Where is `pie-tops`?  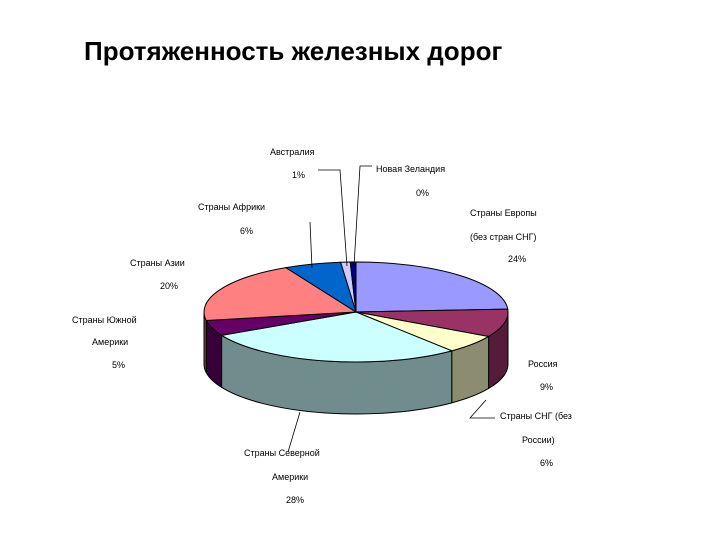
pie-tops is located at coordinates (356, 312).